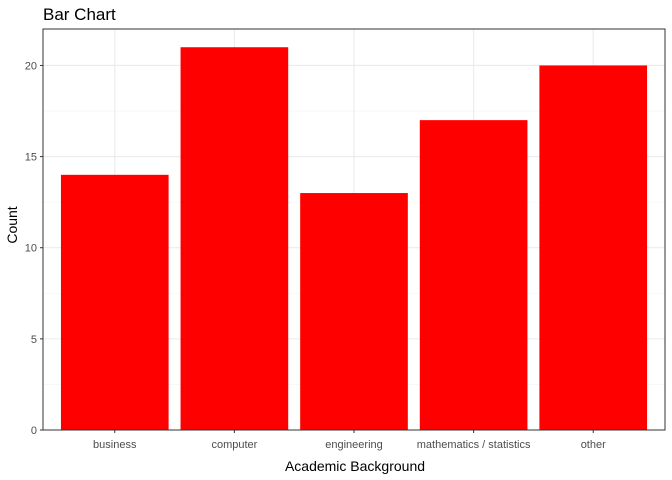  I want to click on y-tick-label: 10, so click(31, 249).